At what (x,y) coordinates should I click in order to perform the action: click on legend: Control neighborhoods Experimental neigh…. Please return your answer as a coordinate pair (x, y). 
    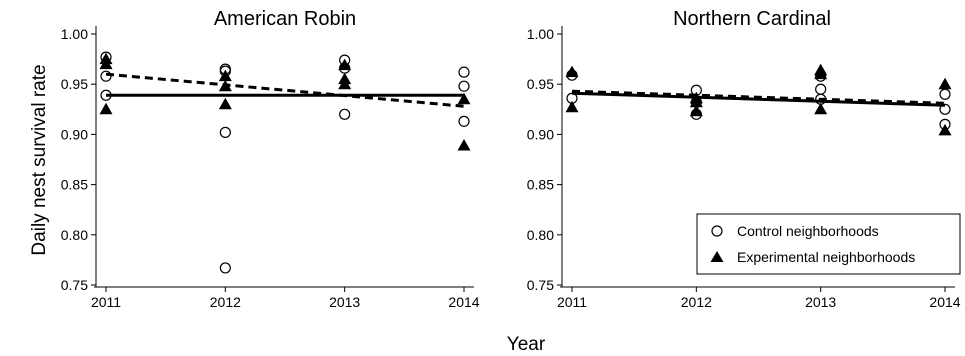
    Looking at the image, I should click on (828, 244).